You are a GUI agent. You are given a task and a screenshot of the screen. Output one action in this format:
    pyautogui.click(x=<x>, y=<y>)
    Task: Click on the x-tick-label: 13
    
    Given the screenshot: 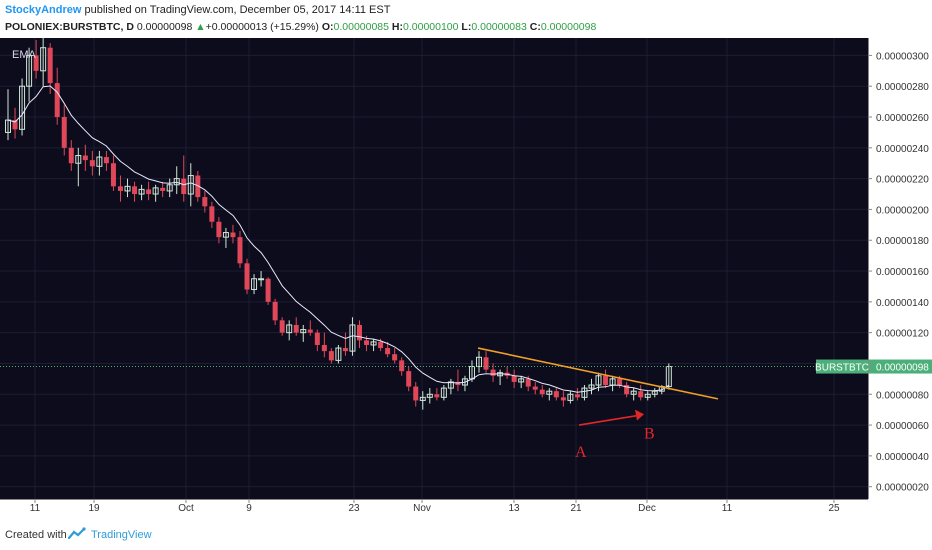 What is the action you would take?
    pyautogui.click(x=514, y=508)
    